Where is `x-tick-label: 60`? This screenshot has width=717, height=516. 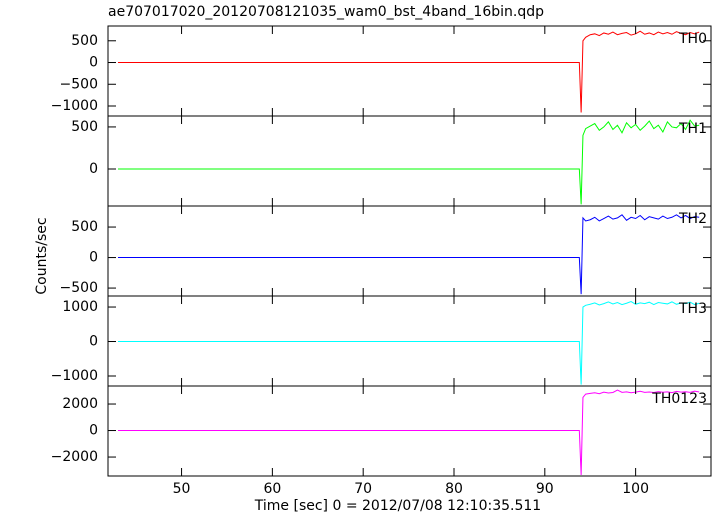 x-tick-label: 60 is located at coordinates (272, 489).